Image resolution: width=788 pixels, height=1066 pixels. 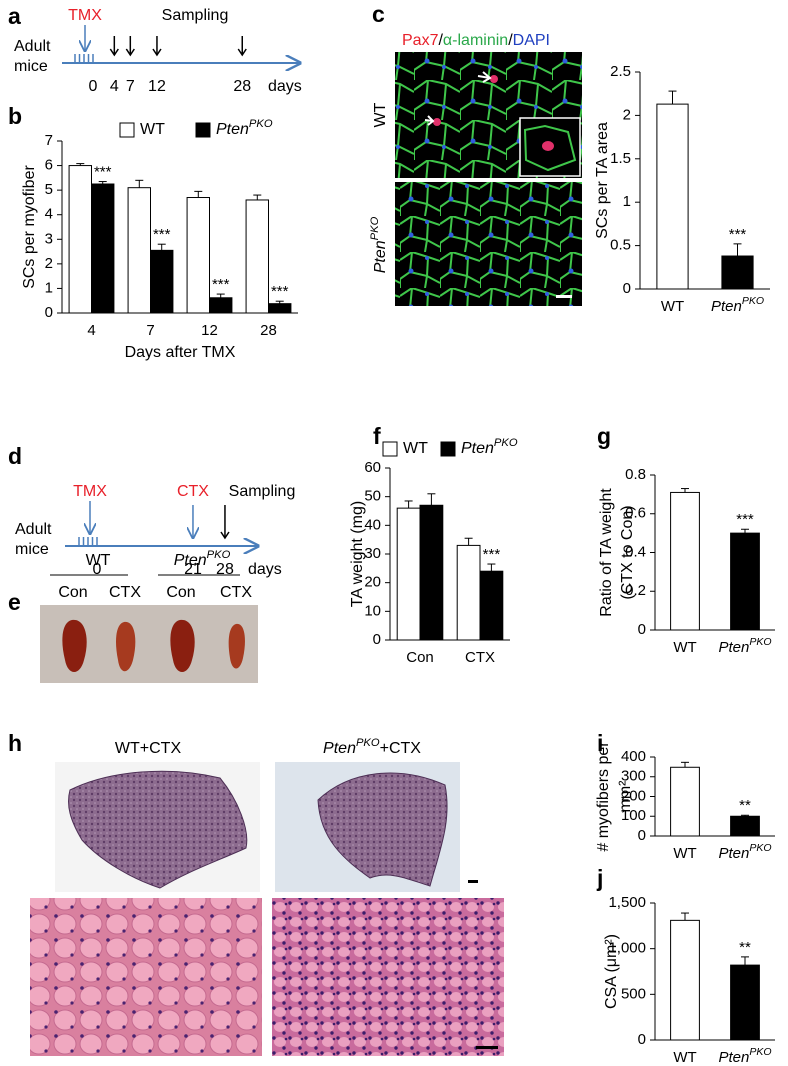 What do you see at coordinates (488, 115) in the screenshot?
I see `micrograph-wt` at bounding box center [488, 115].